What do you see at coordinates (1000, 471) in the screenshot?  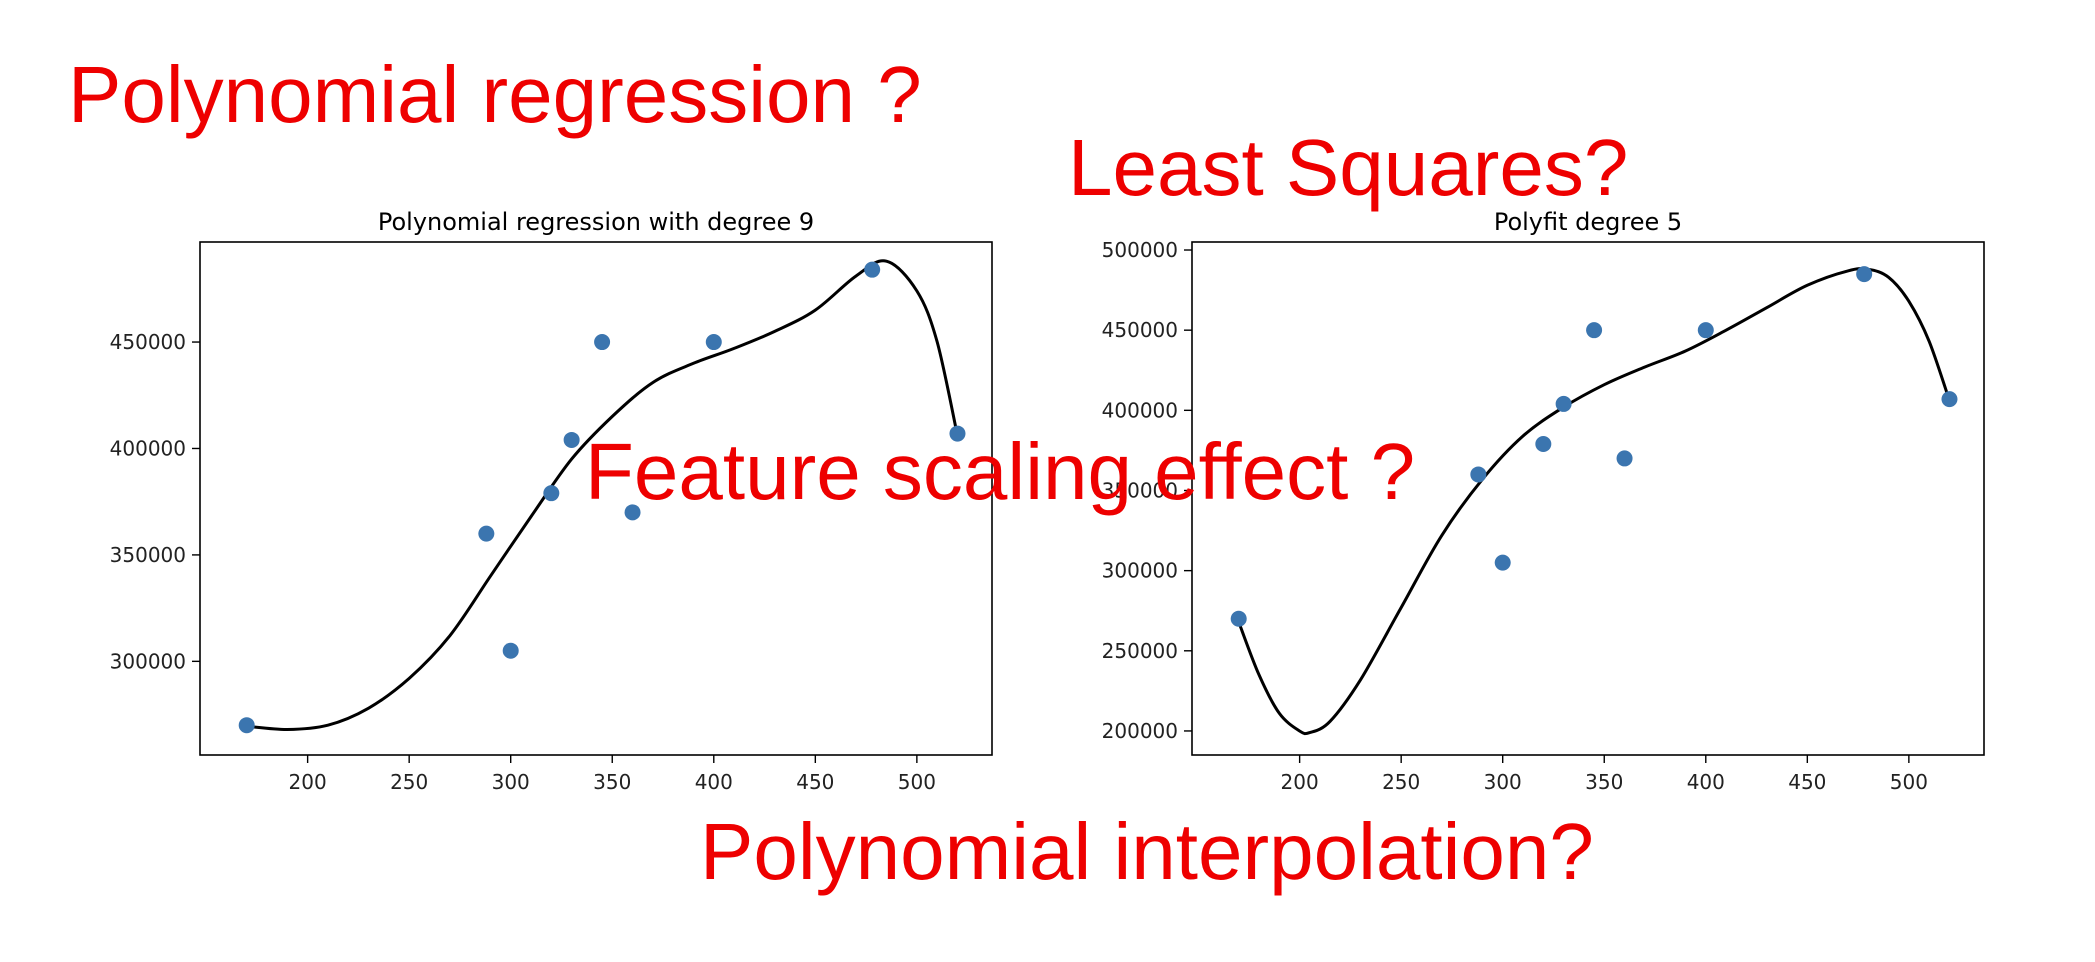 I see `overlay-feature-scaling-question: Feature scaling effect ?` at bounding box center [1000, 471].